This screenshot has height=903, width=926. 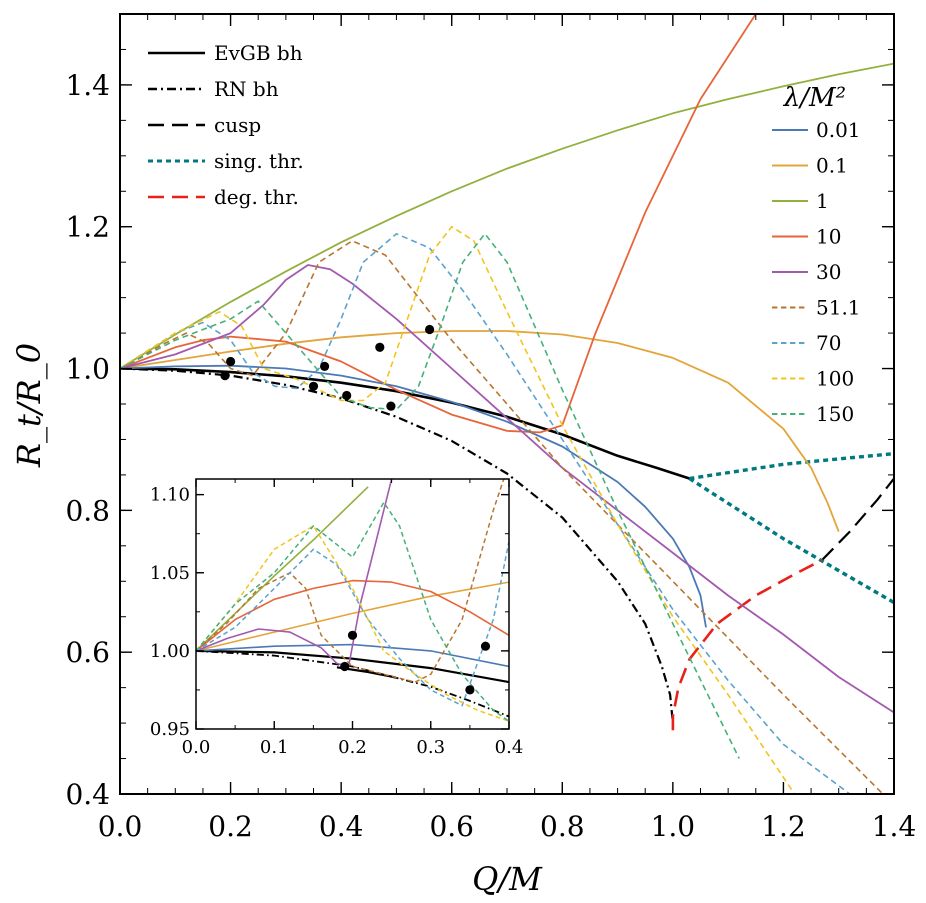 I want to click on legend-label-lambda-1: 1, so click(x=822, y=201).